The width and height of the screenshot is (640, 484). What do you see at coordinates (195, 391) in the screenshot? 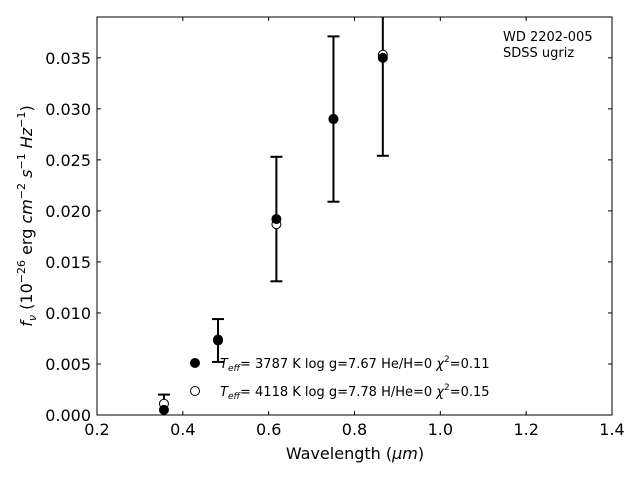
I see `legend-marker-open` at bounding box center [195, 391].